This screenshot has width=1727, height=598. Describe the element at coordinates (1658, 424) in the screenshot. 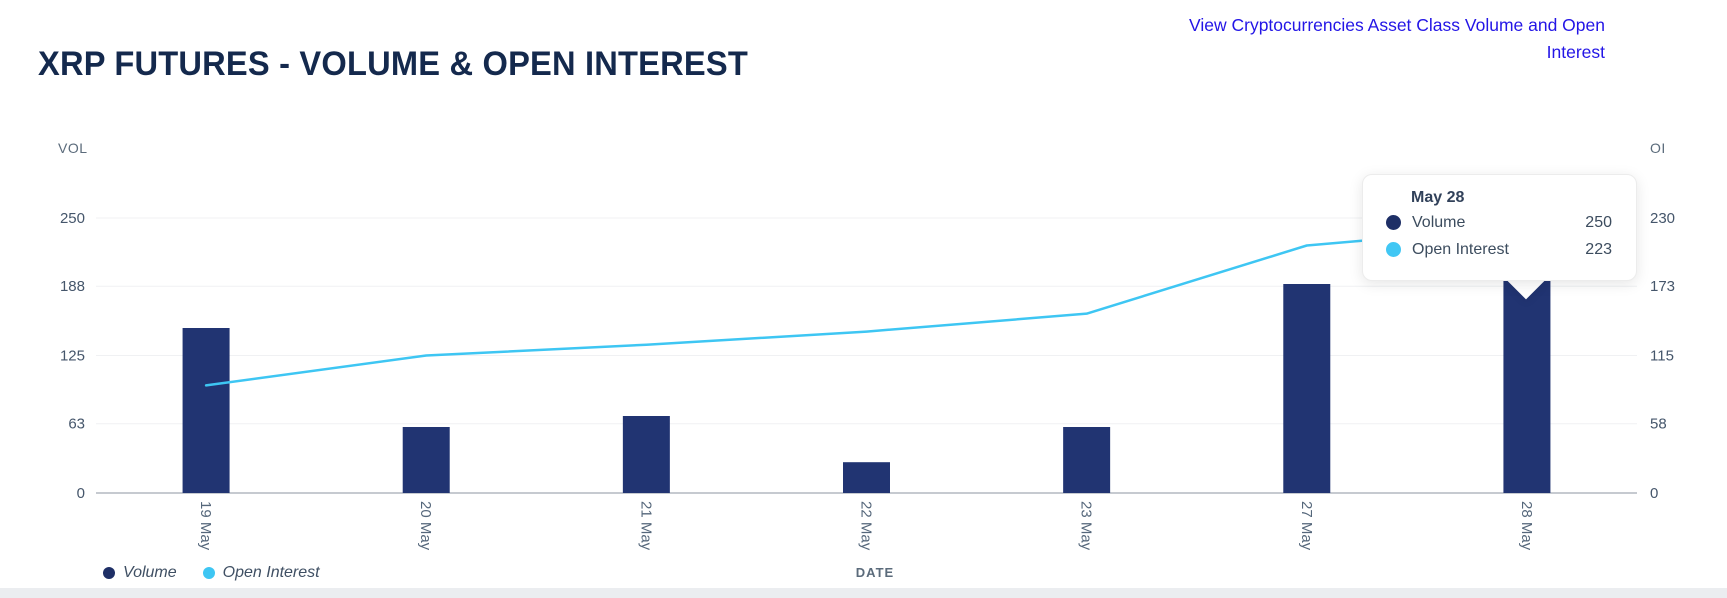

I see `right-axis-tick: 58` at that location.